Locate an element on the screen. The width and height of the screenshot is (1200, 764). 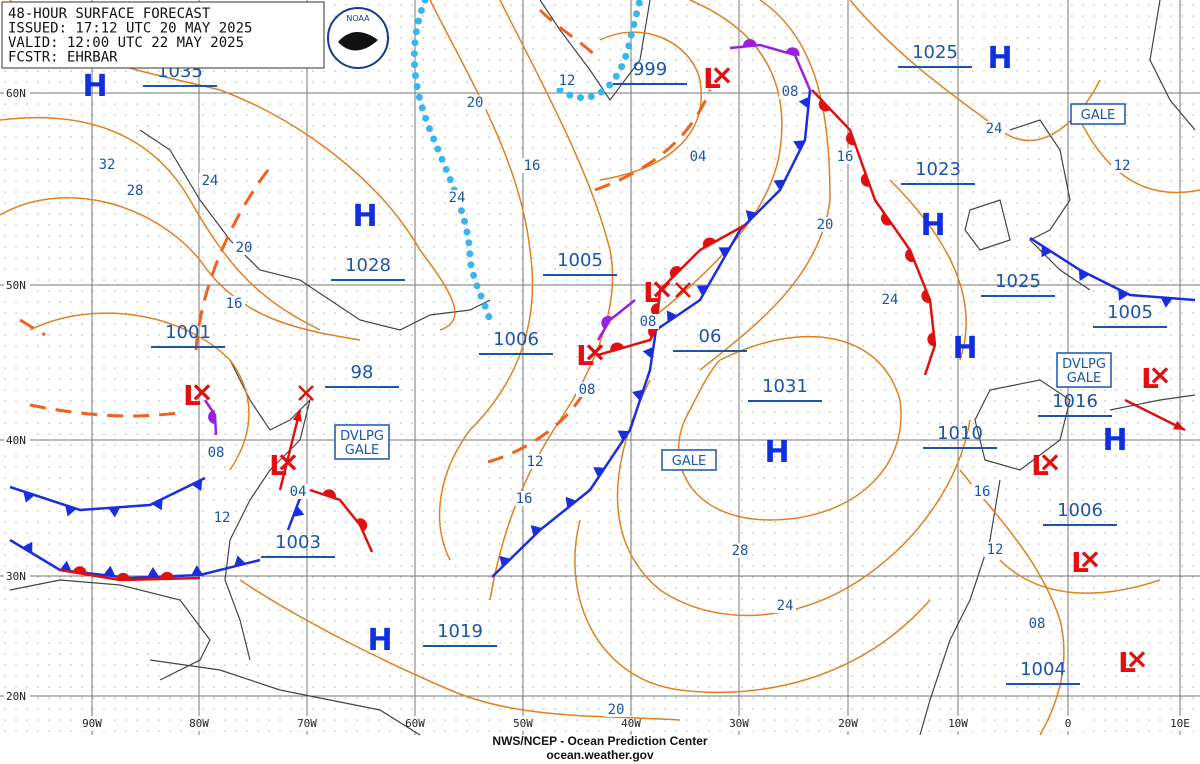
motion-arrow is located at coordinates (290, 450).